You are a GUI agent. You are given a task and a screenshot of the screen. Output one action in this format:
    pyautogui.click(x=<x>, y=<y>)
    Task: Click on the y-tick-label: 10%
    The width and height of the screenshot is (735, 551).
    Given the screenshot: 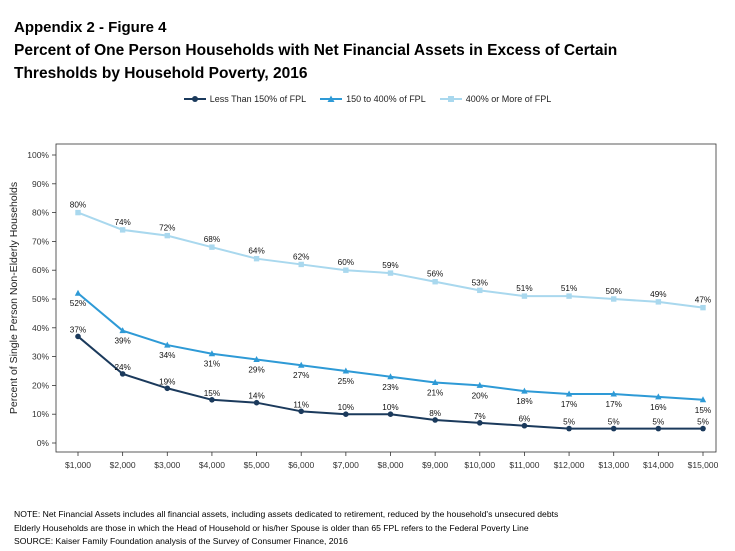 What is the action you would take?
    pyautogui.click(x=40, y=414)
    